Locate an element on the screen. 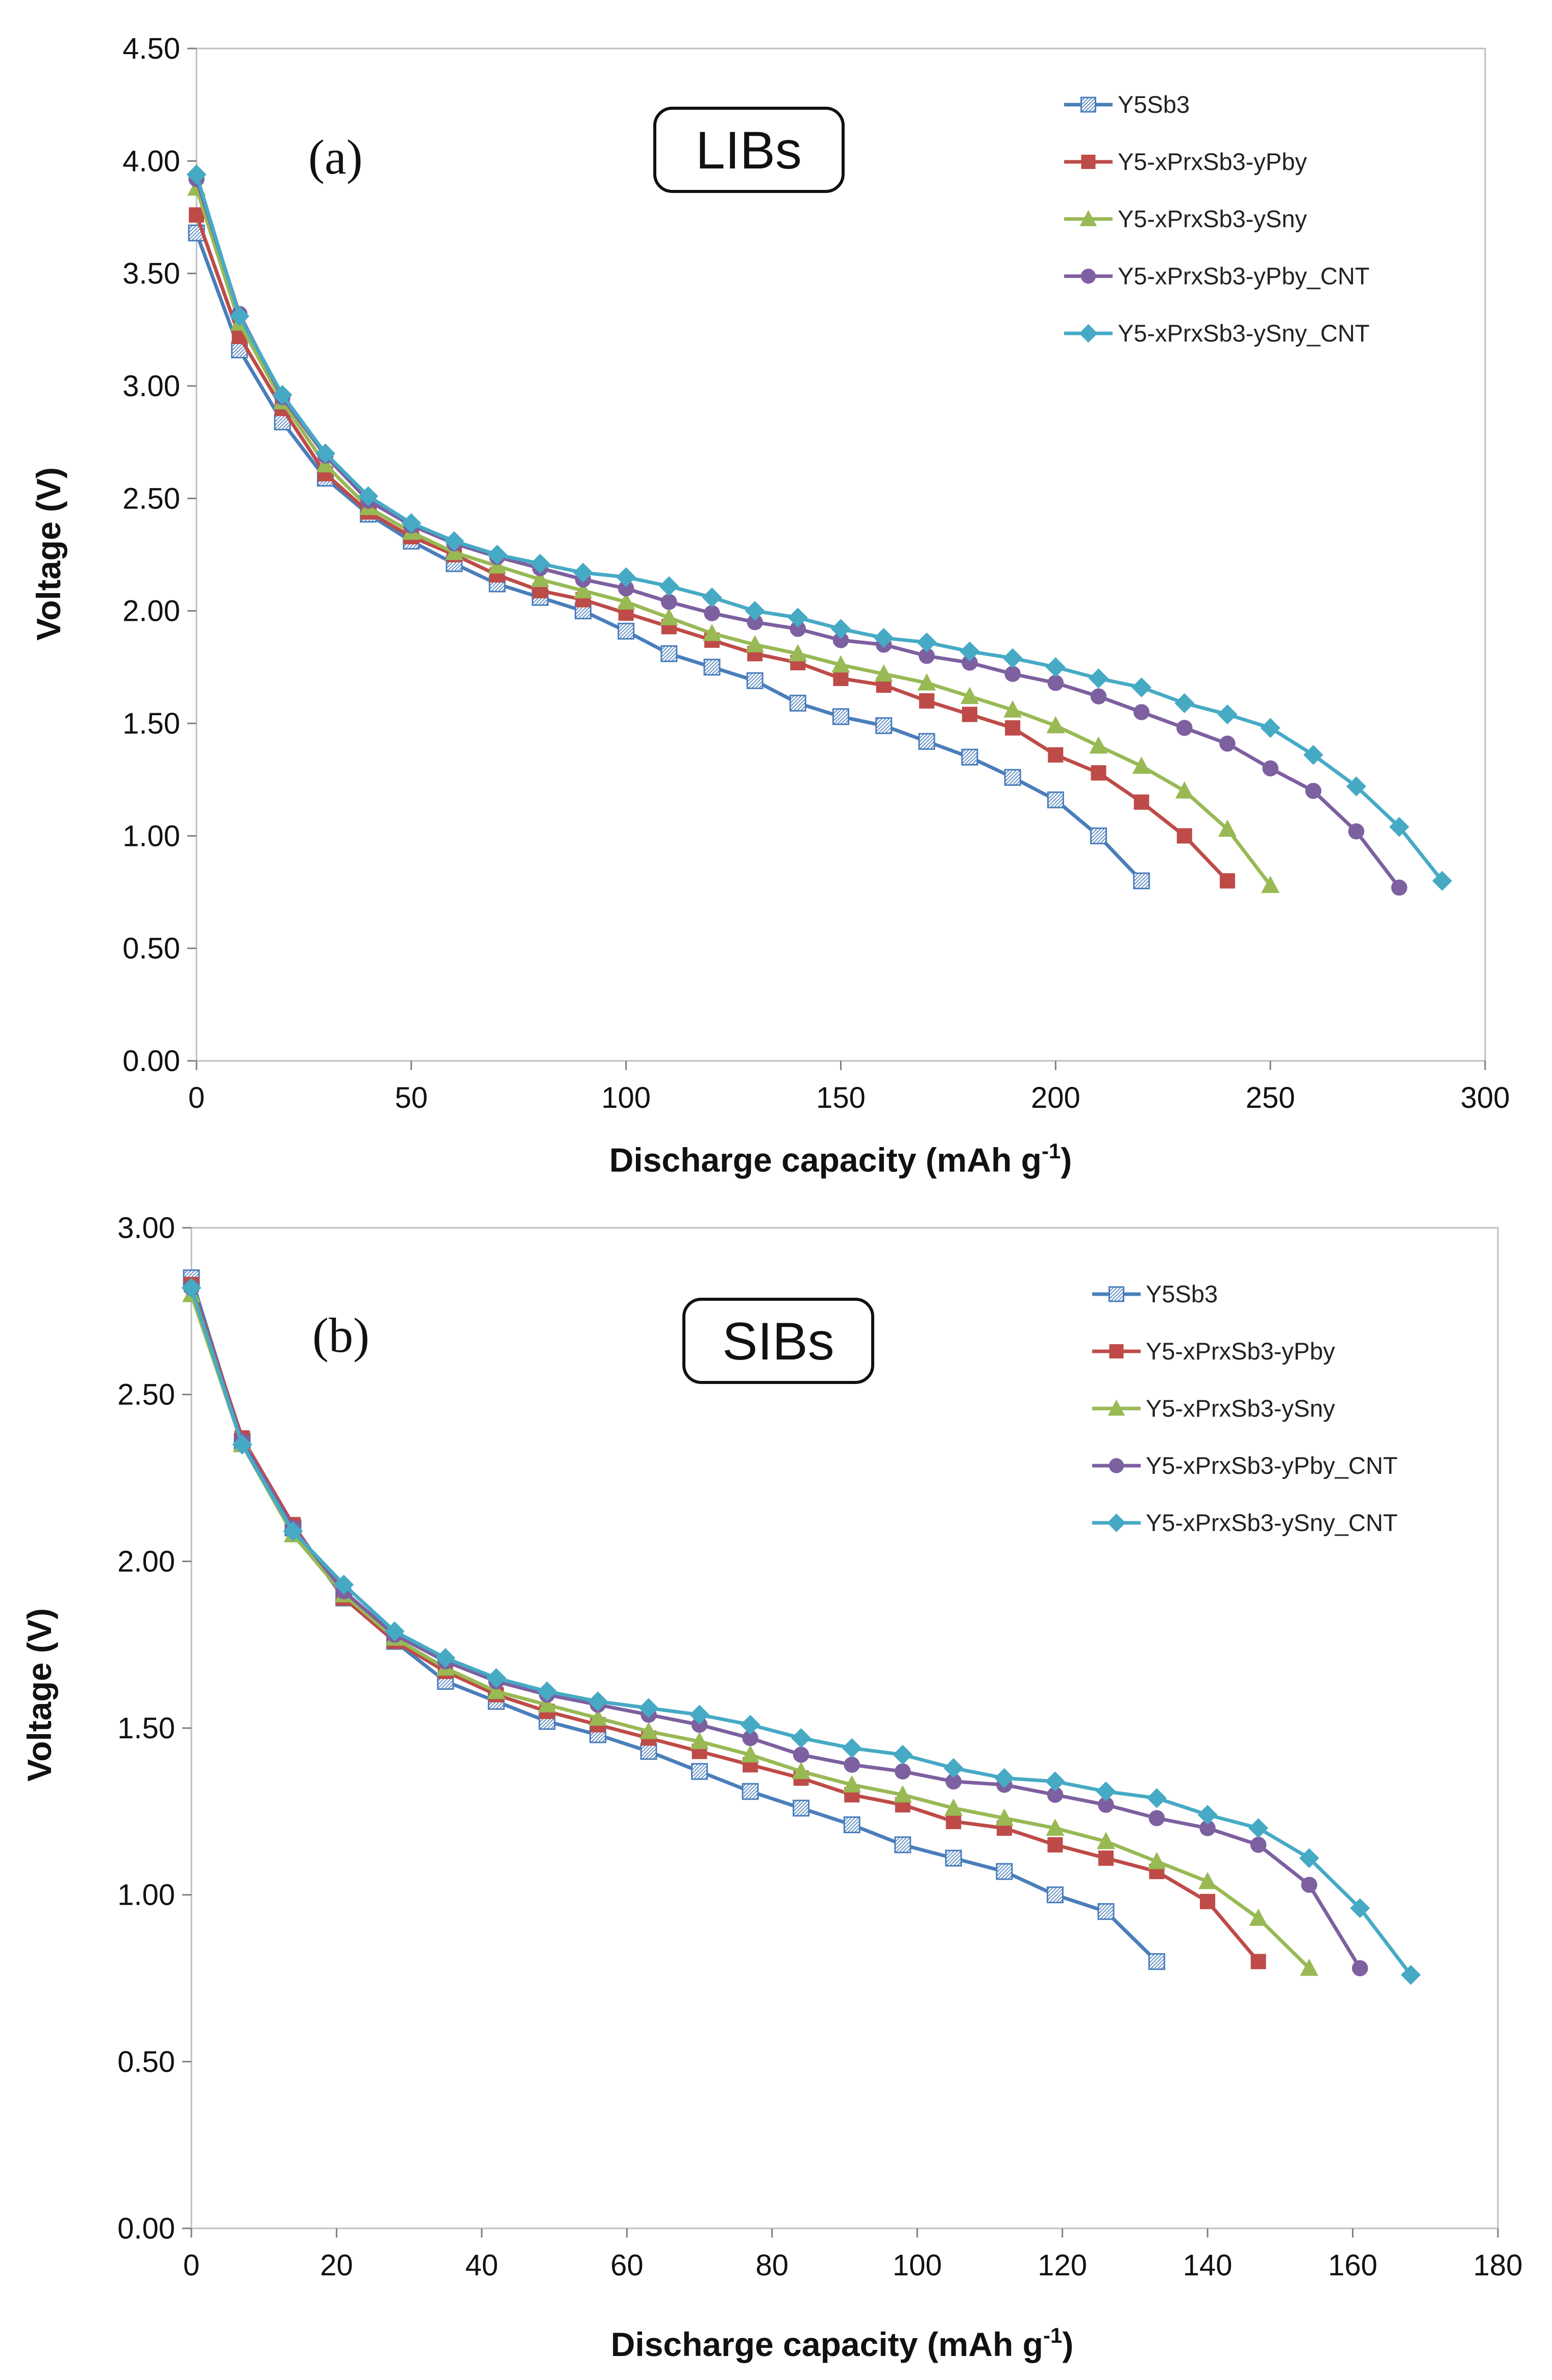  x-tick-label: 160 is located at coordinates (1353, 2265).